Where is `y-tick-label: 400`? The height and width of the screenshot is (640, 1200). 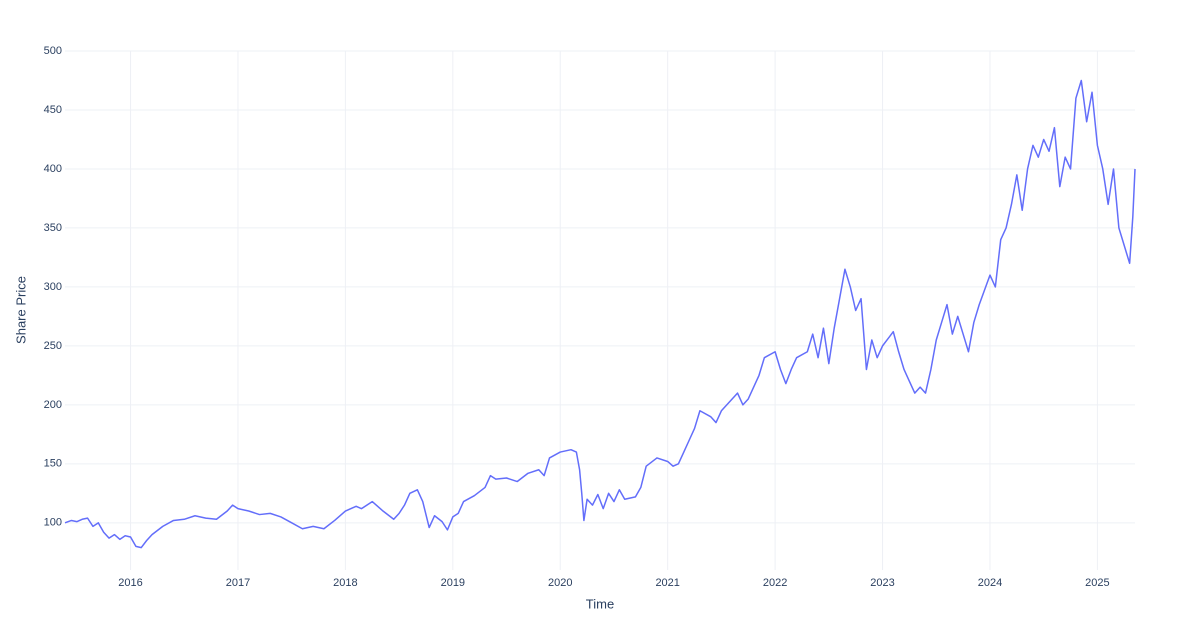
y-tick-label: 400 is located at coordinates (53, 169).